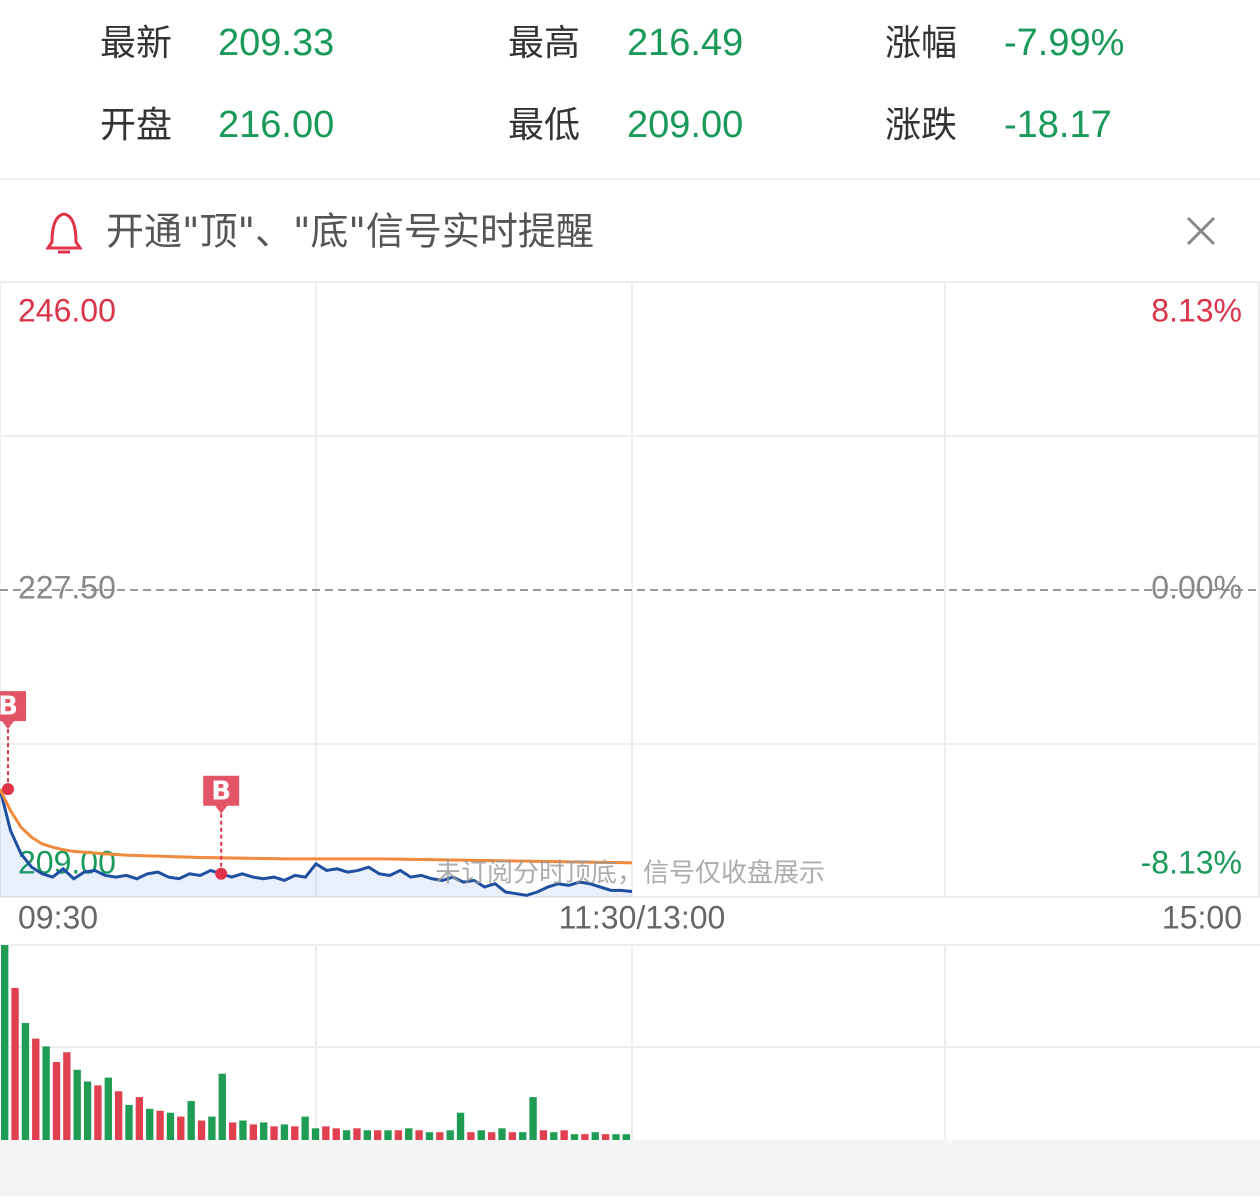  Describe the element at coordinates (1202, 917) in the screenshot. I see `x-tick-label: 15:00` at that location.